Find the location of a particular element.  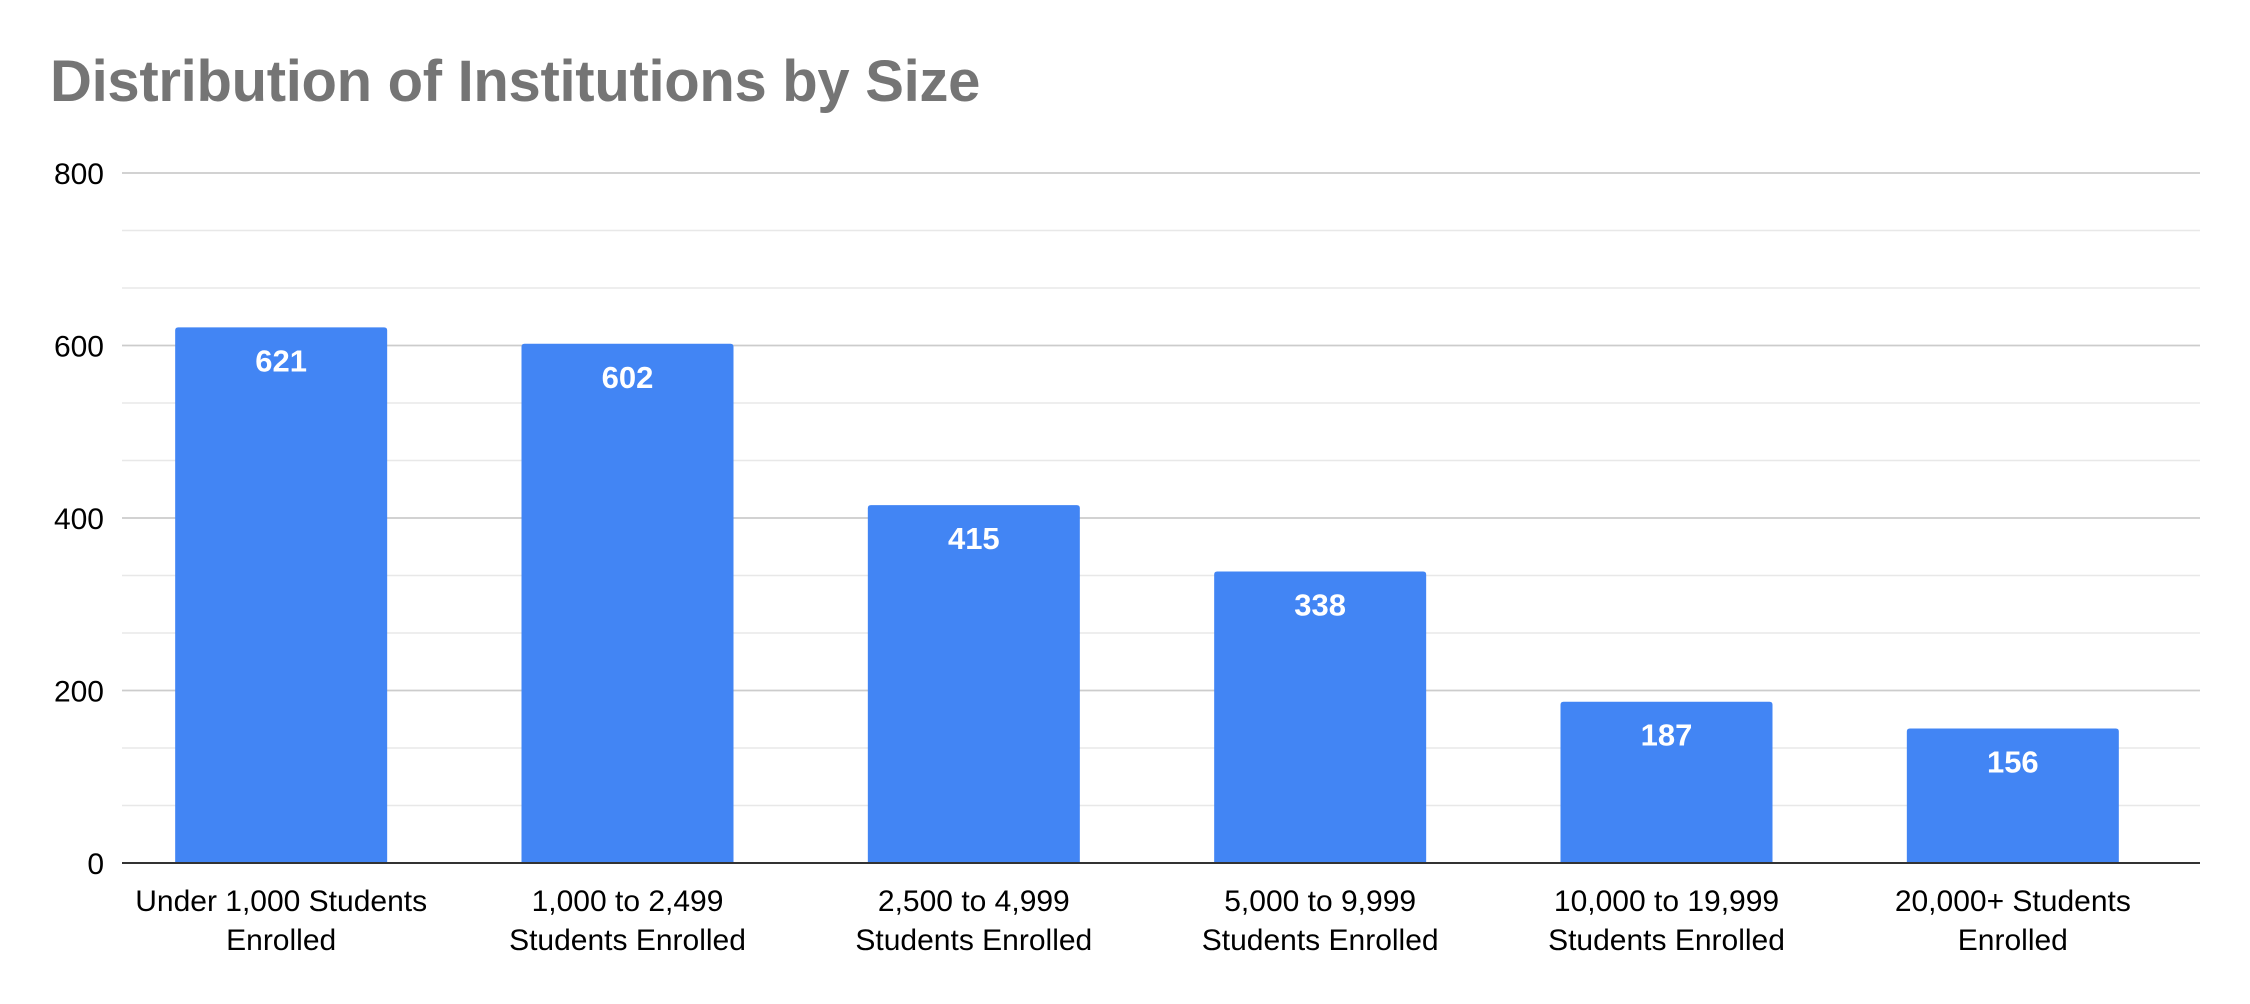

data-label: 415 is located at coordinates (974, 538).